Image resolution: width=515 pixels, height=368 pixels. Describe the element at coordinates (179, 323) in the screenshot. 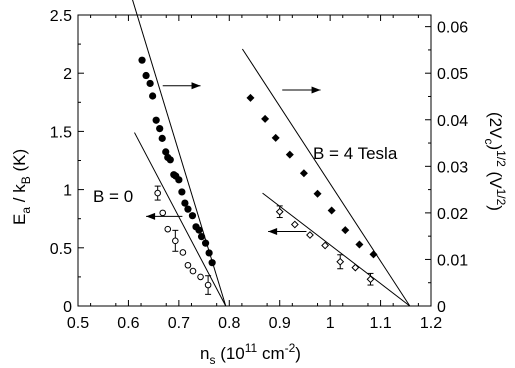

I see `x-tick-label: 0.7` at that location.